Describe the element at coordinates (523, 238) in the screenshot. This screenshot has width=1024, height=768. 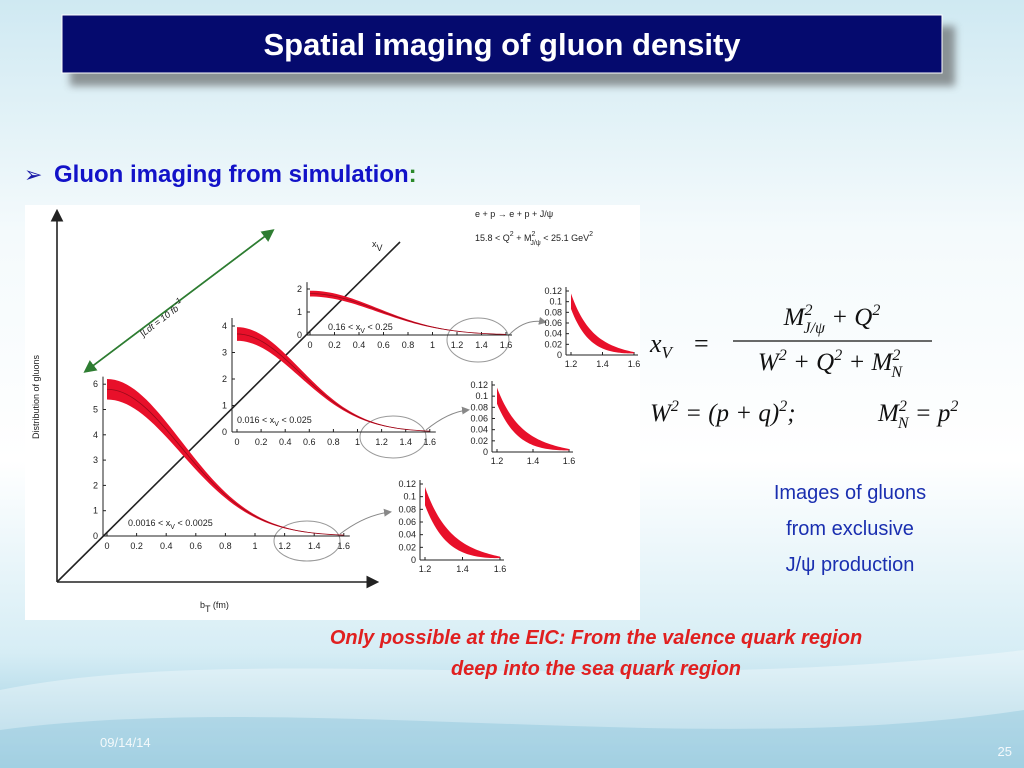
I see `label-part: + M` at that location.